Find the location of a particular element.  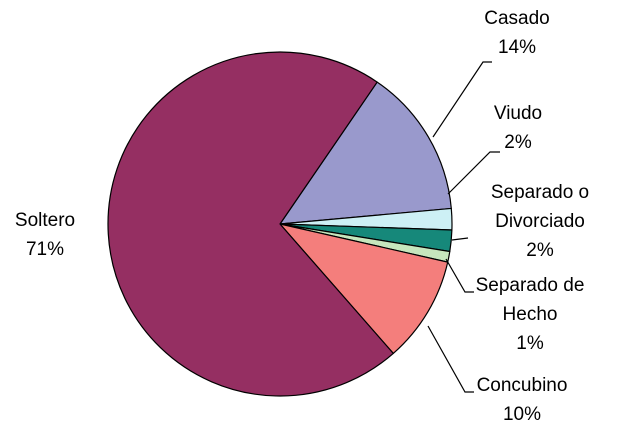

slice-value: 71% is located at coordinates (45, 249).